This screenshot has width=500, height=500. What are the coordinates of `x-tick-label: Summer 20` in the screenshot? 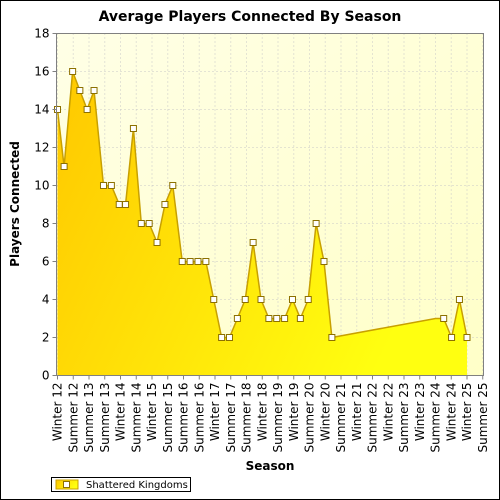 It's located at (310, 418).